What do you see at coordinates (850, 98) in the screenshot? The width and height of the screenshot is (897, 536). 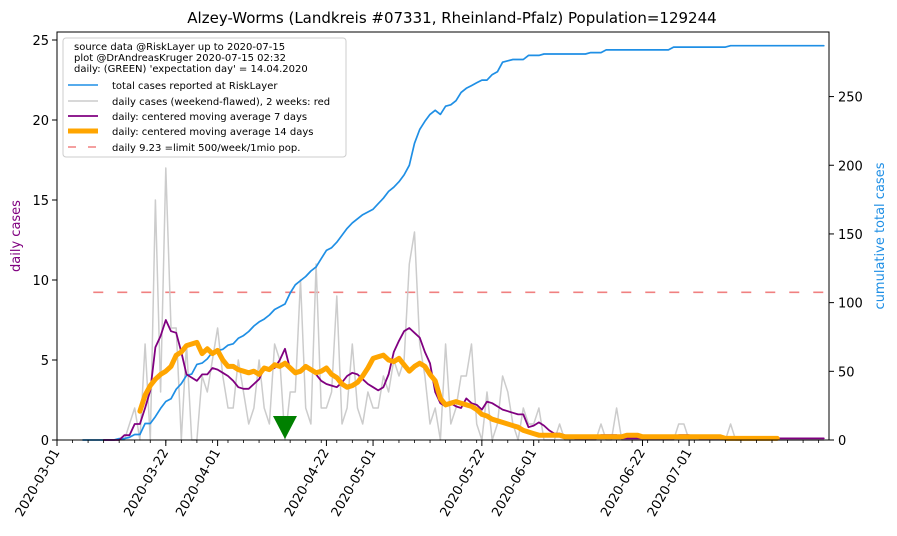 I see `right-tick-label: 250` at bounding box center [850, 98].